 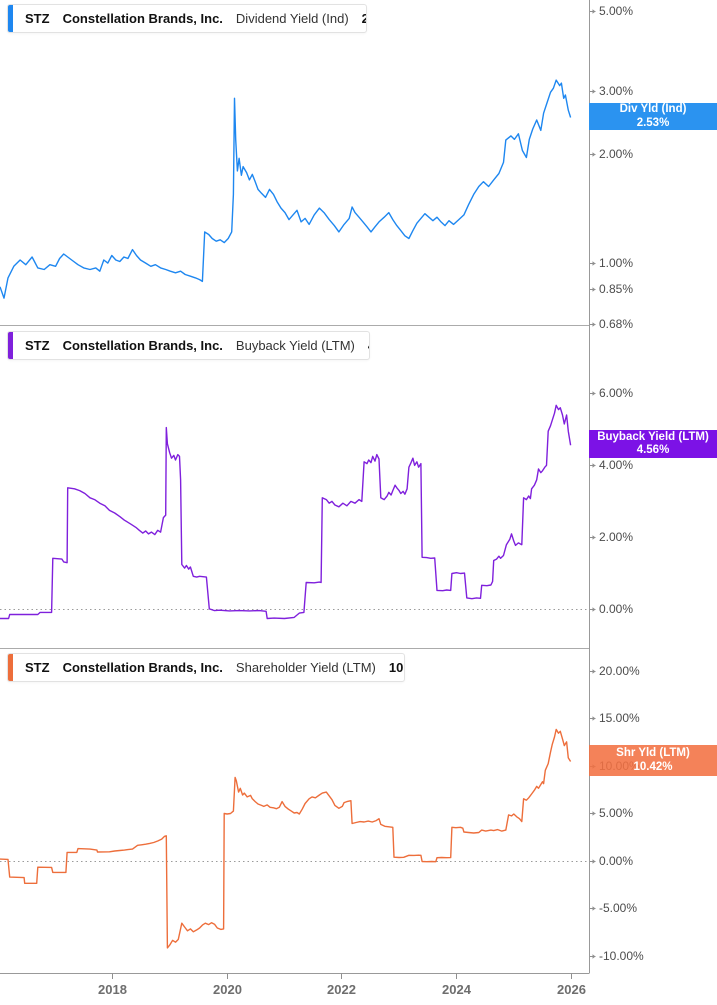 What do you see at coordinates (616, 323) in the screenshot?
I see `y-axis-tick-label: 0.68%` at bounding box center [616, 323].